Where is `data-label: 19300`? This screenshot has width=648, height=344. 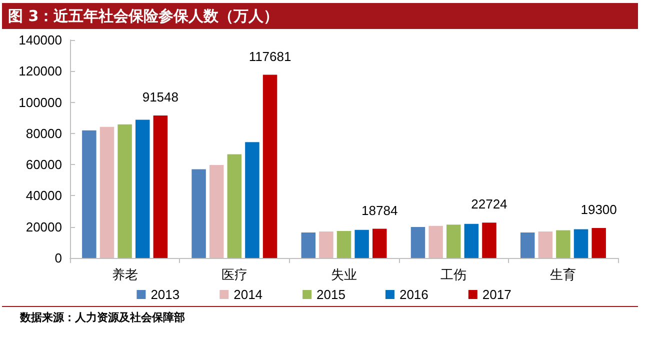
data-label: 19300 is located at coordinates (598, 209).